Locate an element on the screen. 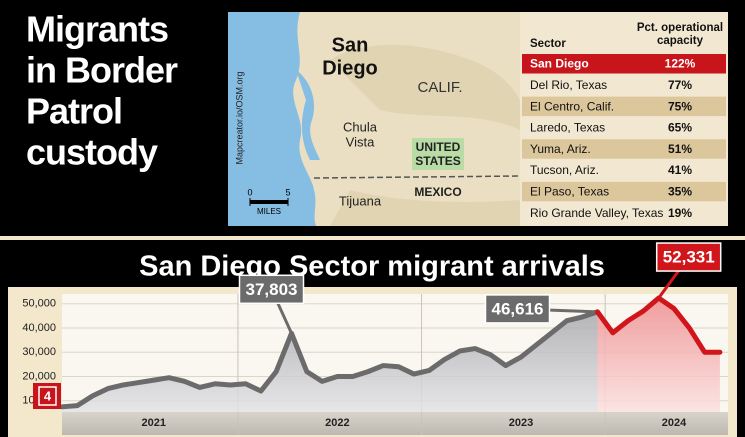 Image resolution: width=745 pixels, height=437 pixels. badge-inner is located at coordinates (47, 396).